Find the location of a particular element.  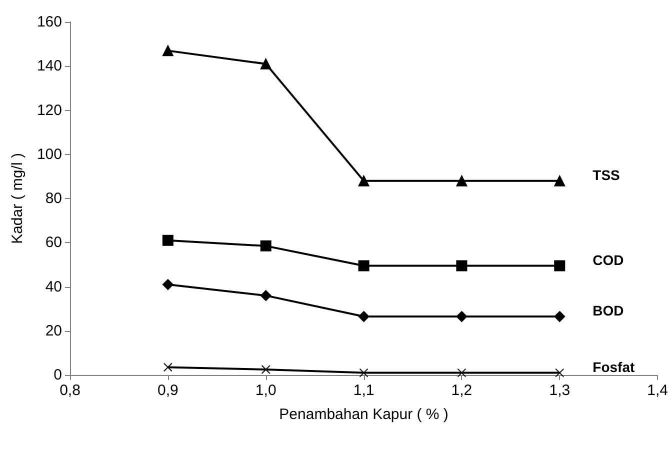

y-axis-title: Kadar ( mg/l ) is located at coordinates (17, 198).